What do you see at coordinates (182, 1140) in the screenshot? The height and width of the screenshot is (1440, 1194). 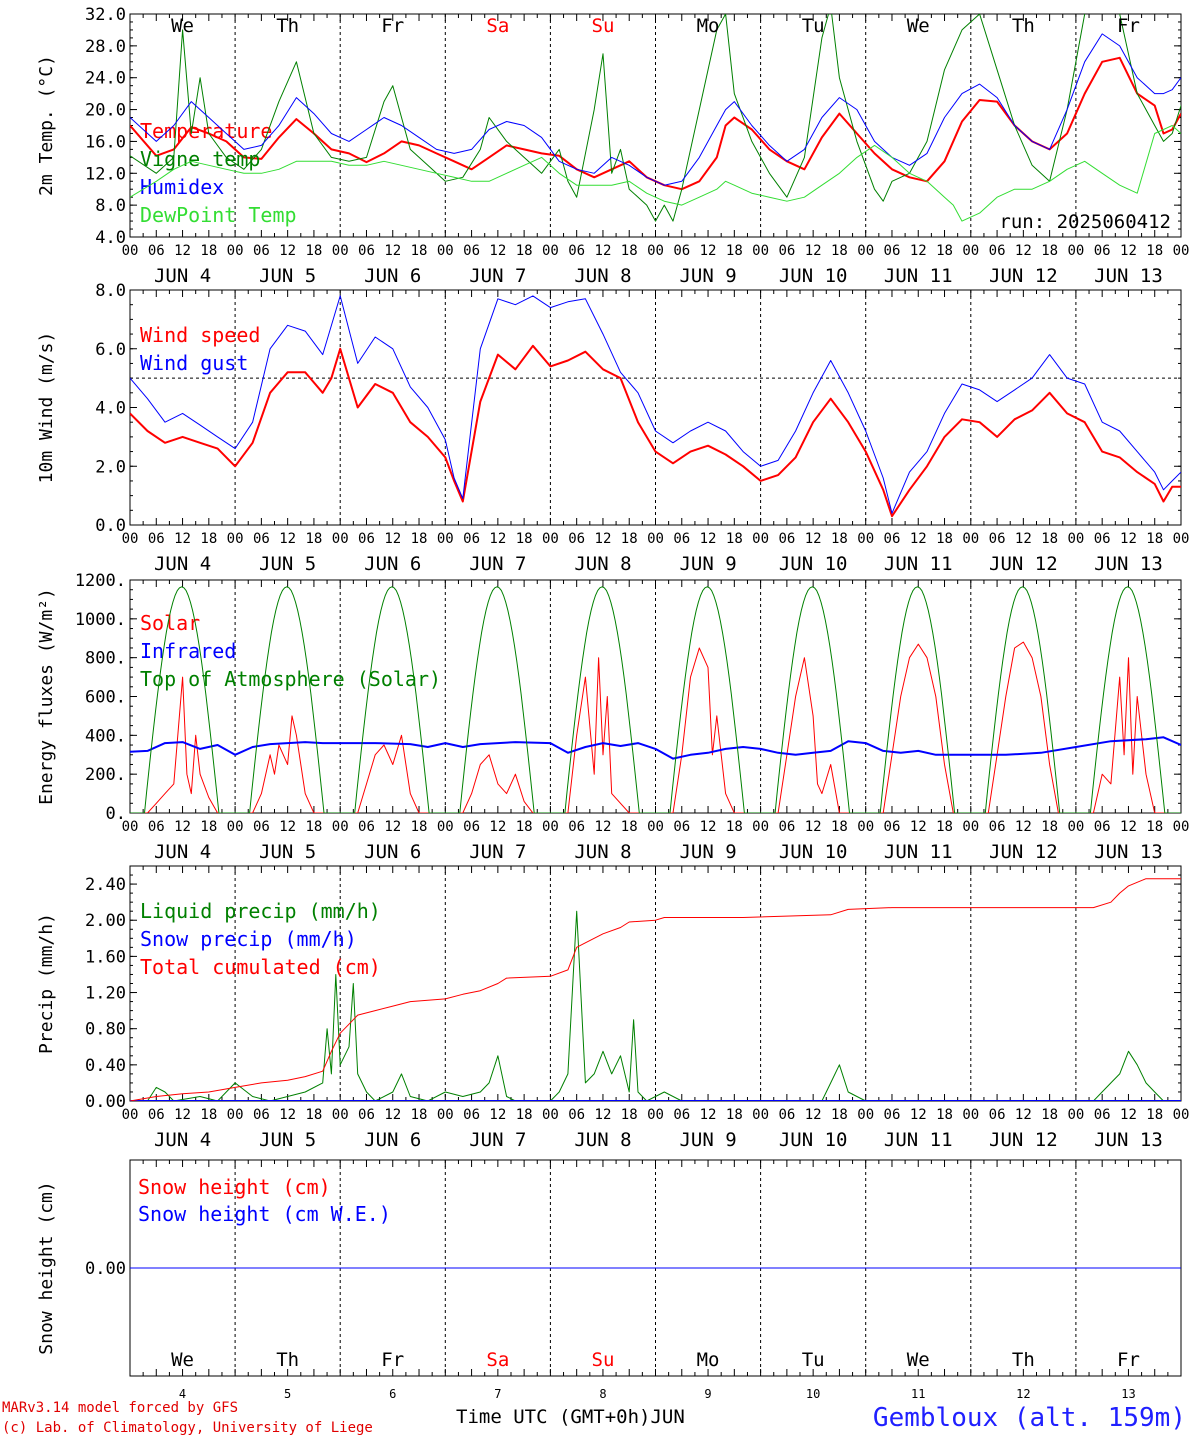 I see `date-label: JUN 4` at bounding box center [182, 1140].